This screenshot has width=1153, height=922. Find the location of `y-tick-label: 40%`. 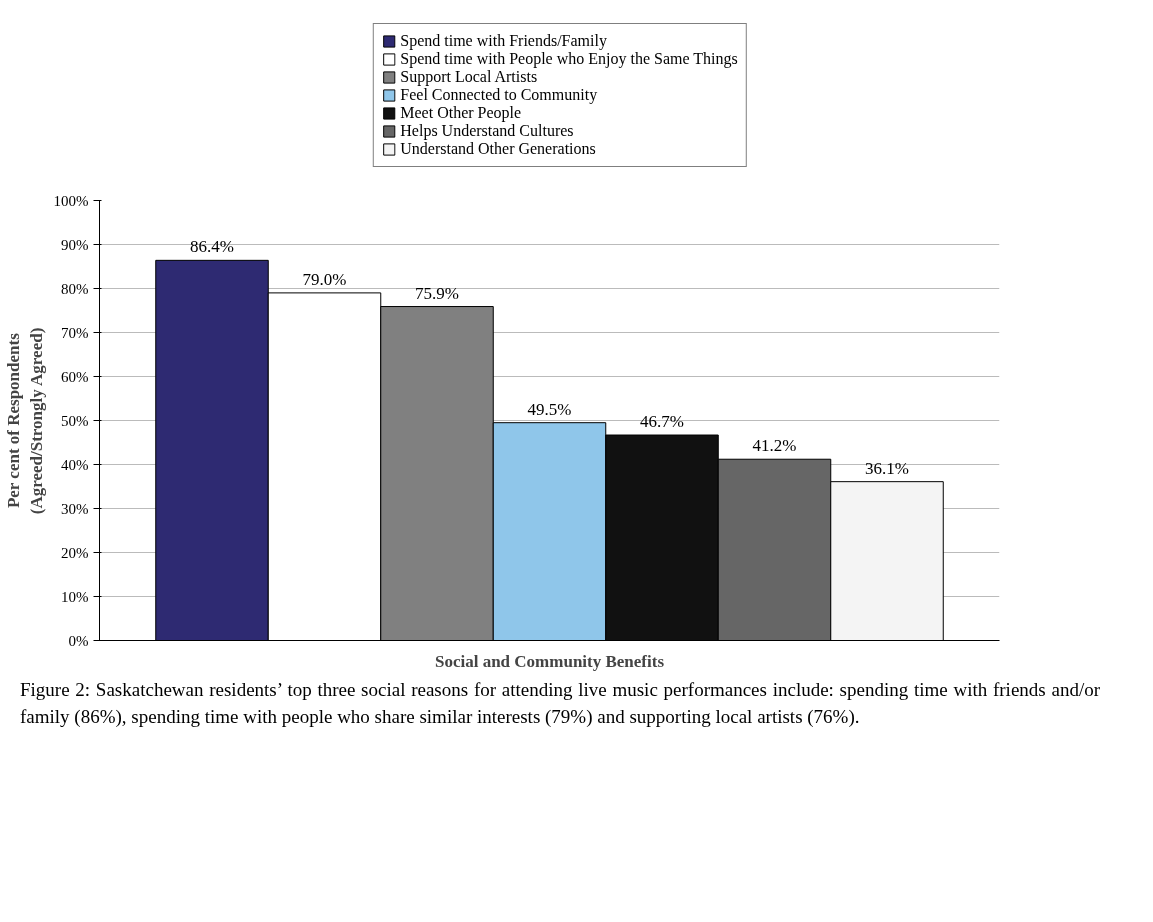

y-tick-label: 40% is located at coordinates (75, 464).